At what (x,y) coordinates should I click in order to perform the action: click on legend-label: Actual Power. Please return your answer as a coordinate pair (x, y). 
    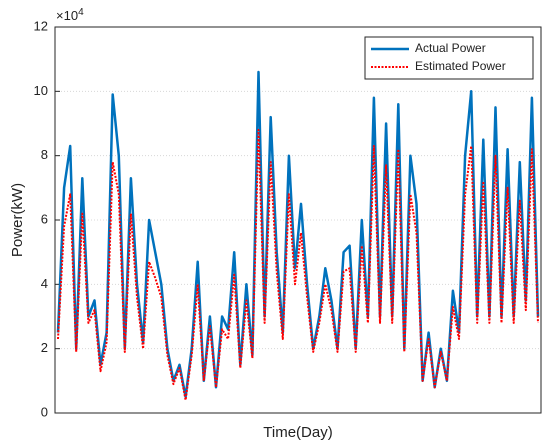
    Looking at the image, I should click on (450, 48).